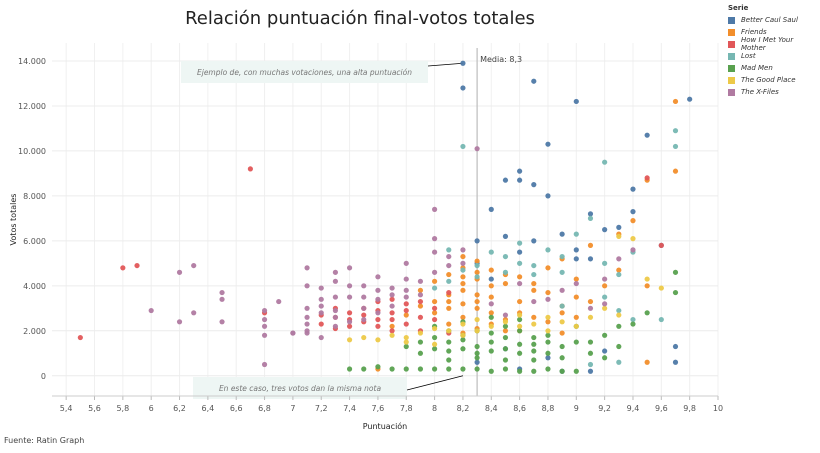 The height and width of the screenshot is (453, 820). What do you see at coordinates (519, 408) in the screenshot?
I see `x-tick-label: 8,6` at bounding box center [519, 408].